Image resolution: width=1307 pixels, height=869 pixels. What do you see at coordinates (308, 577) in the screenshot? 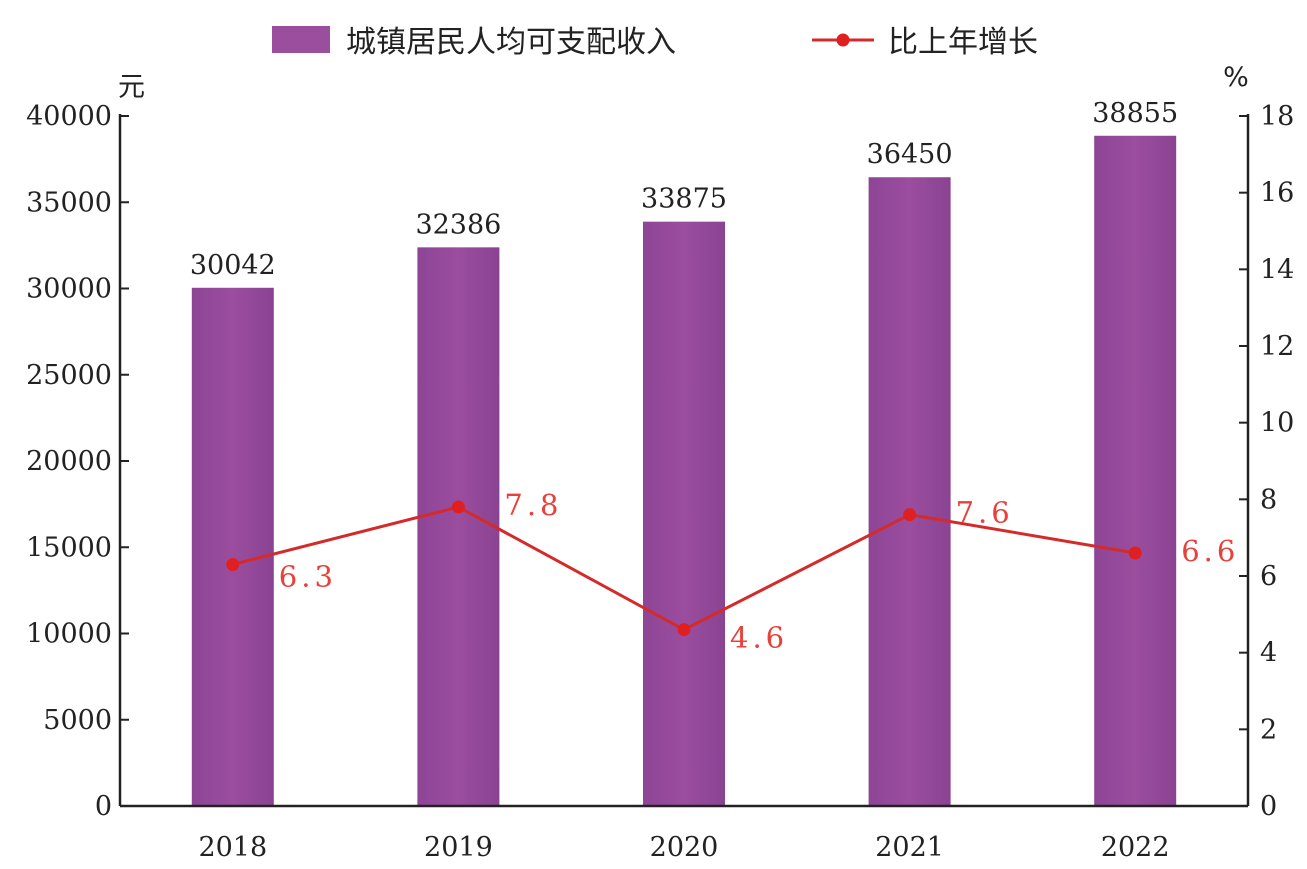
I see `growth-value-label: 6.3` at bounding box center [308, 577].